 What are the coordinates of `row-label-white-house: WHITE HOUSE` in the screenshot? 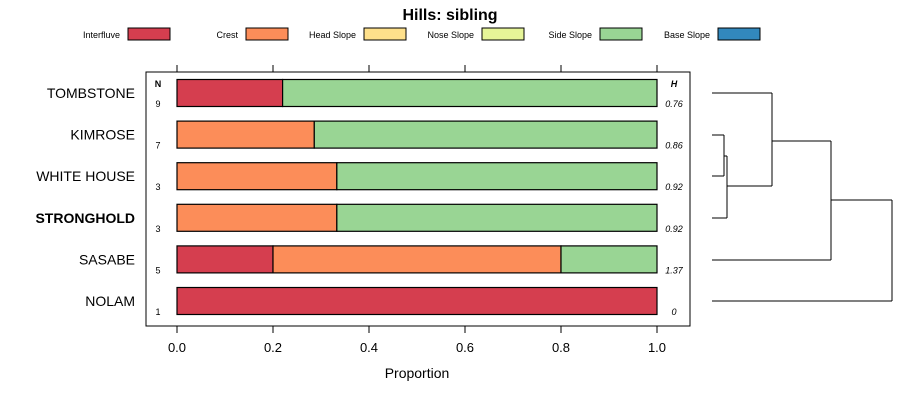 It's located at (85, 176).